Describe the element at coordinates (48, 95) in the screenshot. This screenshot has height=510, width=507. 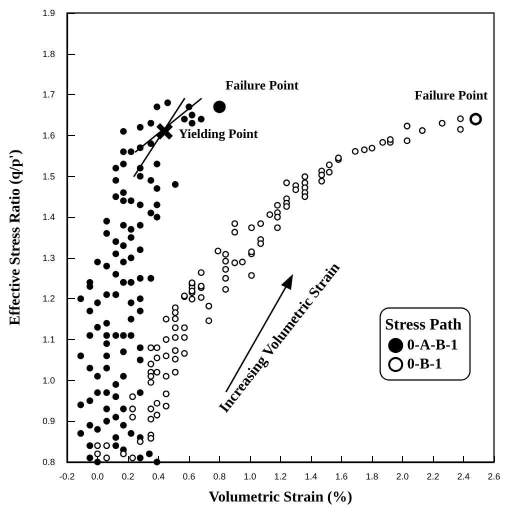
I see `y-tick-label: 1.7` at that location.